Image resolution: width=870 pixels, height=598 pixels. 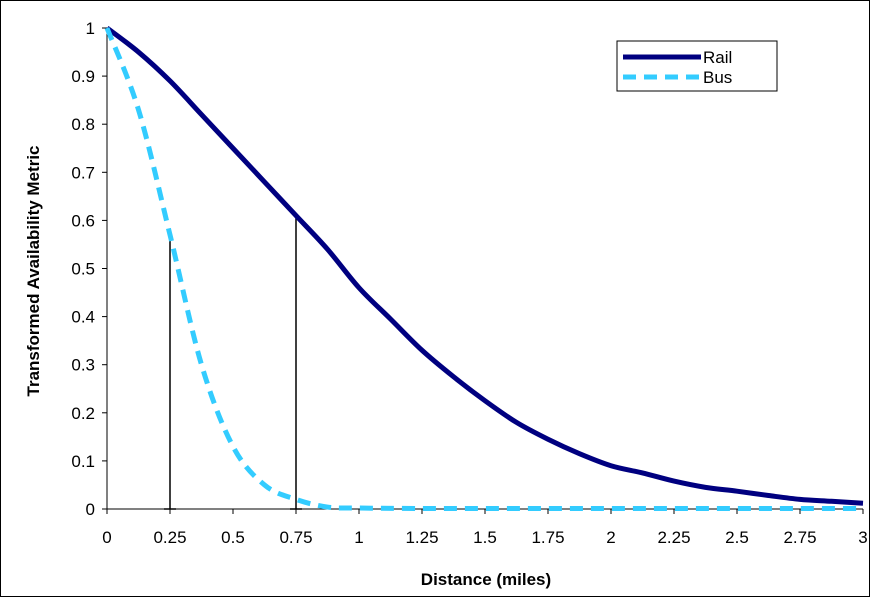 What do you see at coordinates (106, 537) in the screenshot?
I see `x-tick-label: 0` at bounding box center [106, 537].